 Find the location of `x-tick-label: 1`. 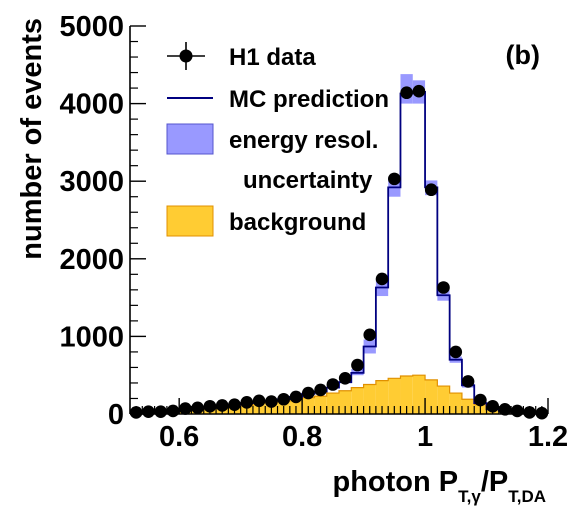

x-tick-label: 1 is located at coordinates (425, 437).